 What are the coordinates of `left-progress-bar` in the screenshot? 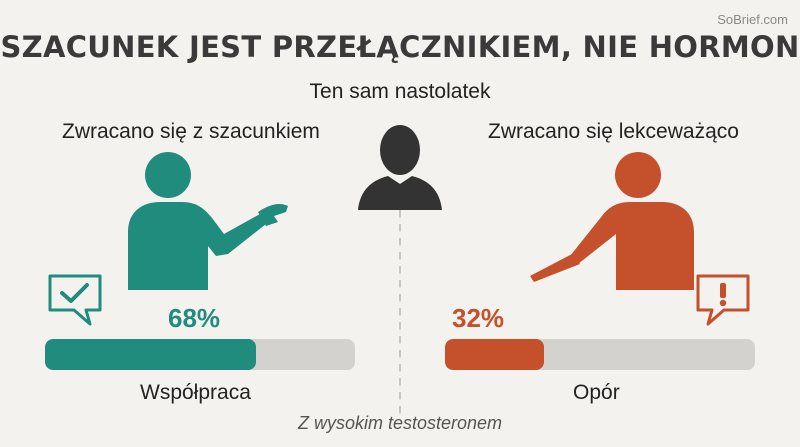 It's located at (200, 354).